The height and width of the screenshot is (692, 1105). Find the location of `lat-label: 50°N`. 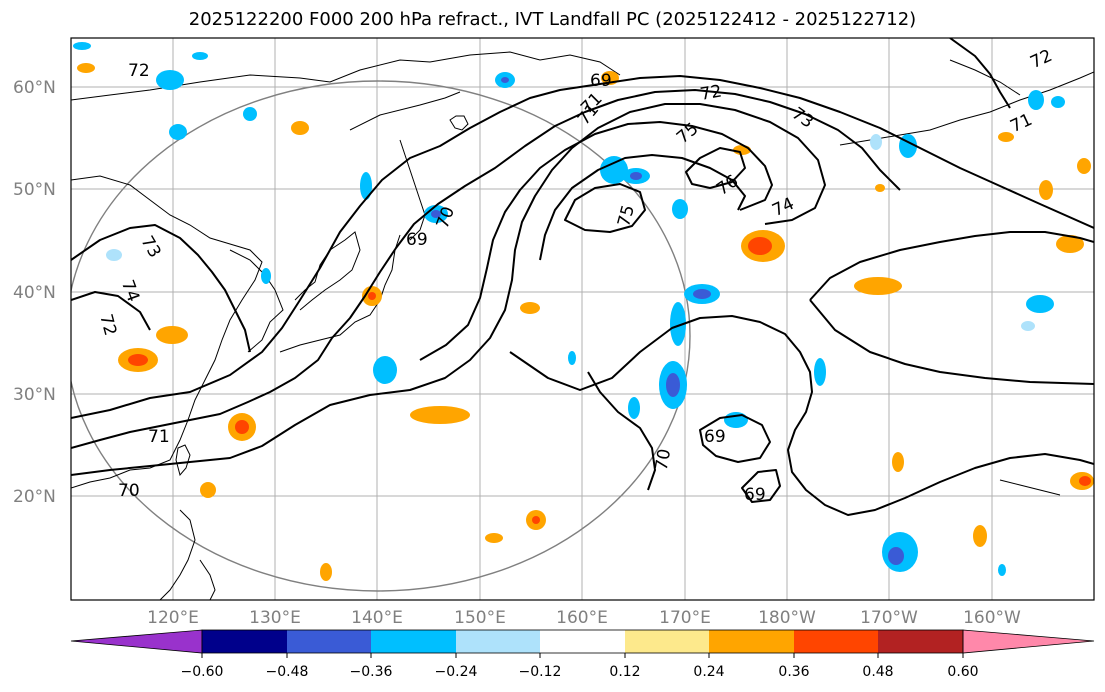

lat-label: 50°N is located at coordinates (34, 190).